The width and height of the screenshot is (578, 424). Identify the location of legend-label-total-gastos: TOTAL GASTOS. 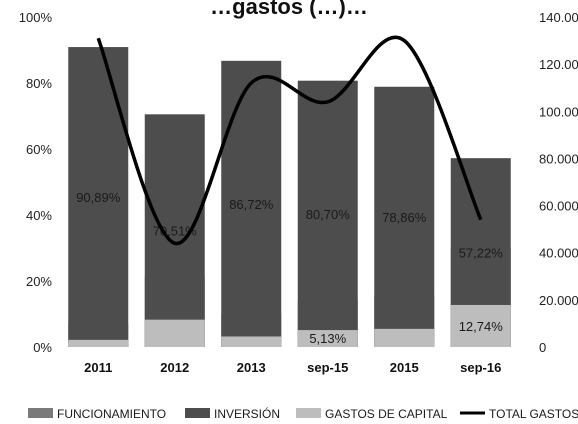
(533, 414).